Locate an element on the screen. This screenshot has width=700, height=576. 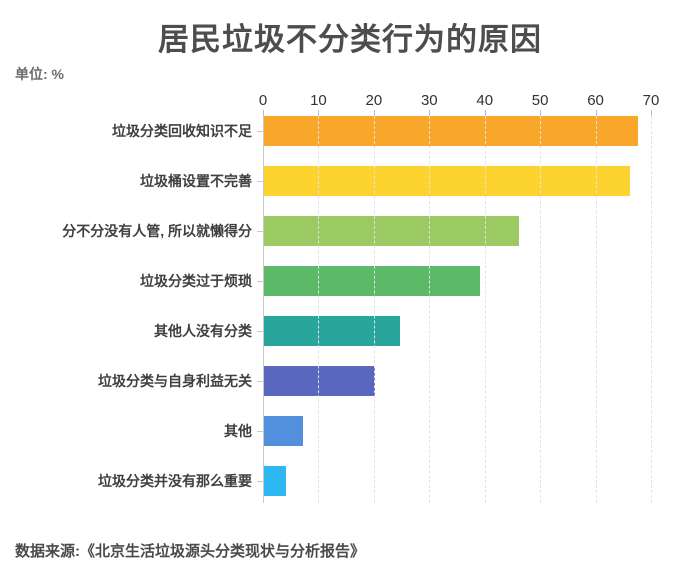
category-label: 垃圾分类并没有那么重要 is located at coordinates (175, 481).